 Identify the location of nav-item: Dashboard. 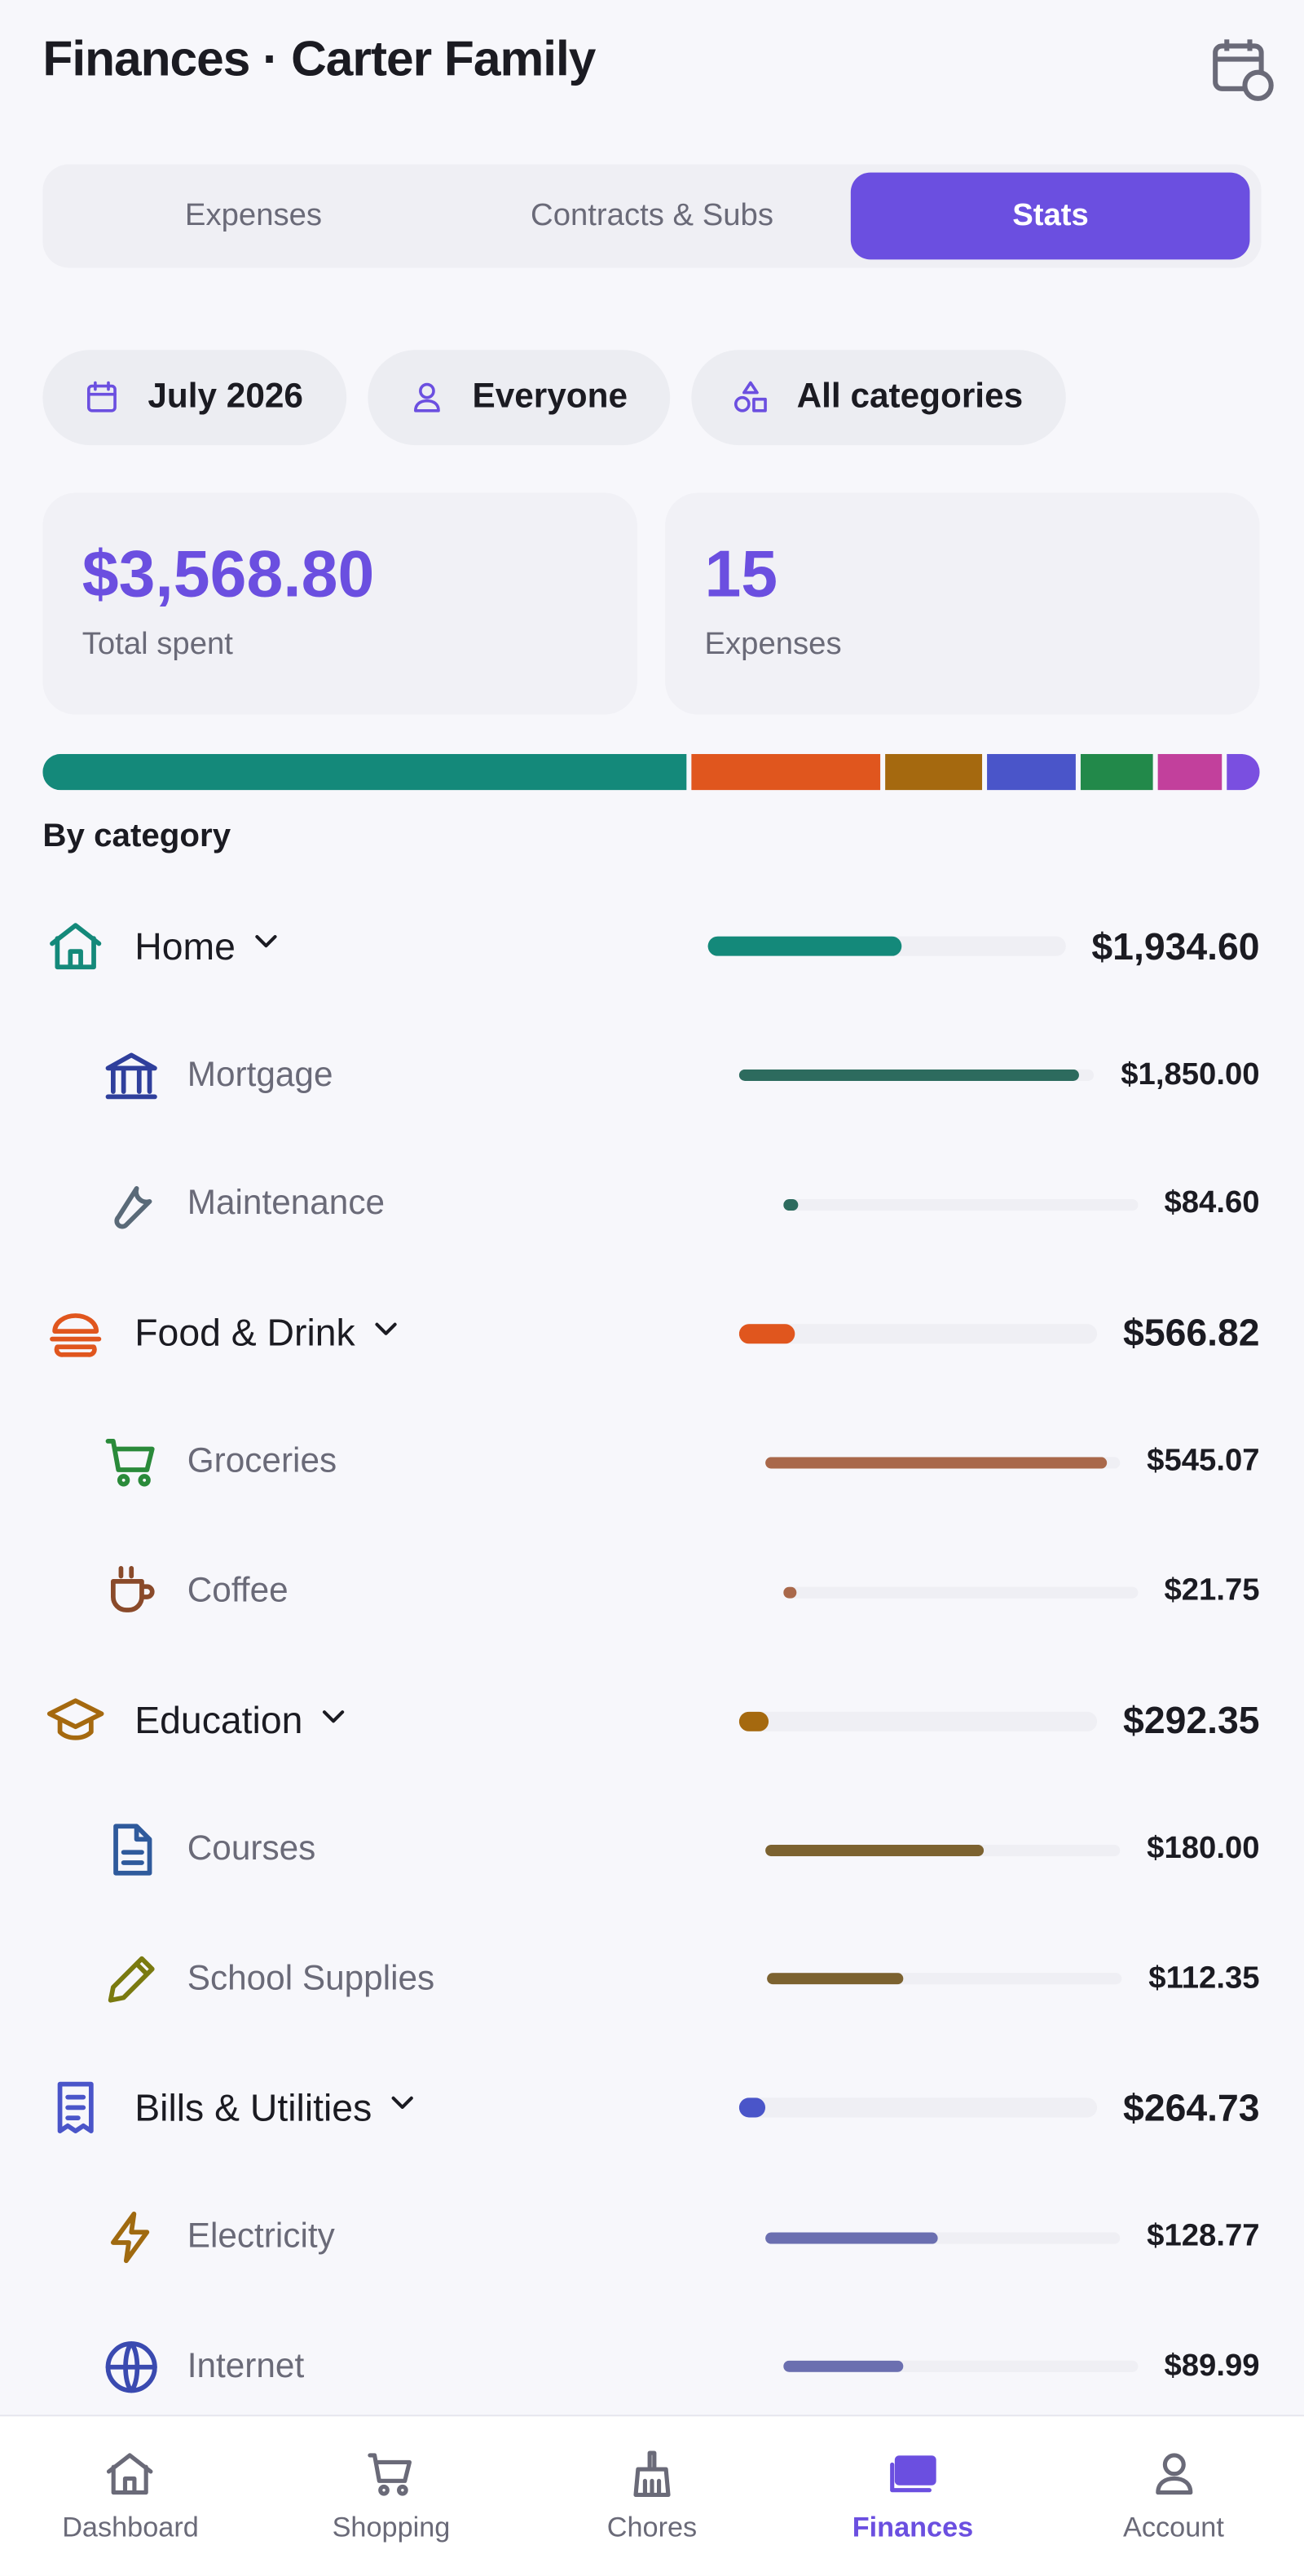
(130, 2495).